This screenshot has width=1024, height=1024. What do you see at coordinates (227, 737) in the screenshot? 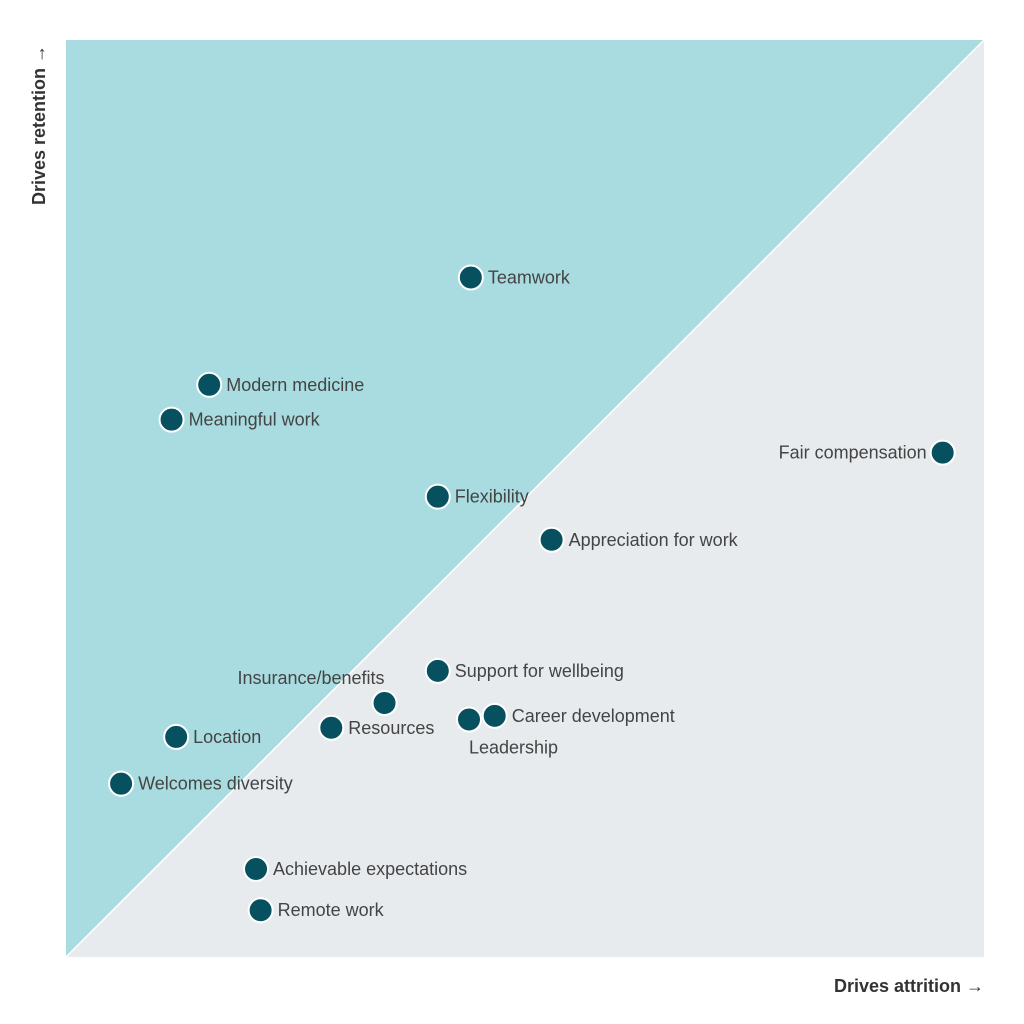
I see `data-point-label: Location` at bounding box center [227, 737].